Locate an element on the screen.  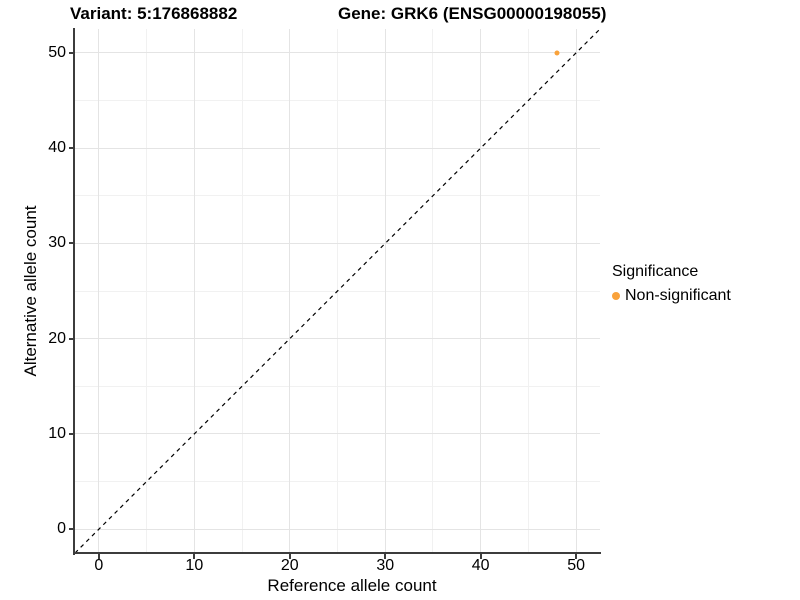
x-tick-label: 40 is located at coordinates (480, 565).